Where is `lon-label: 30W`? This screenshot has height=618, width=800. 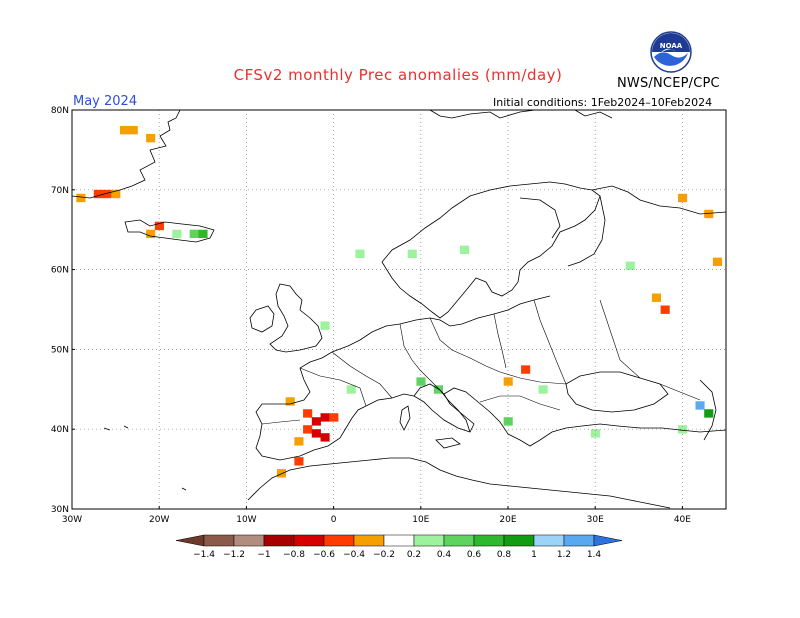
lon-label: 30W is located at coordinates (72, 520).